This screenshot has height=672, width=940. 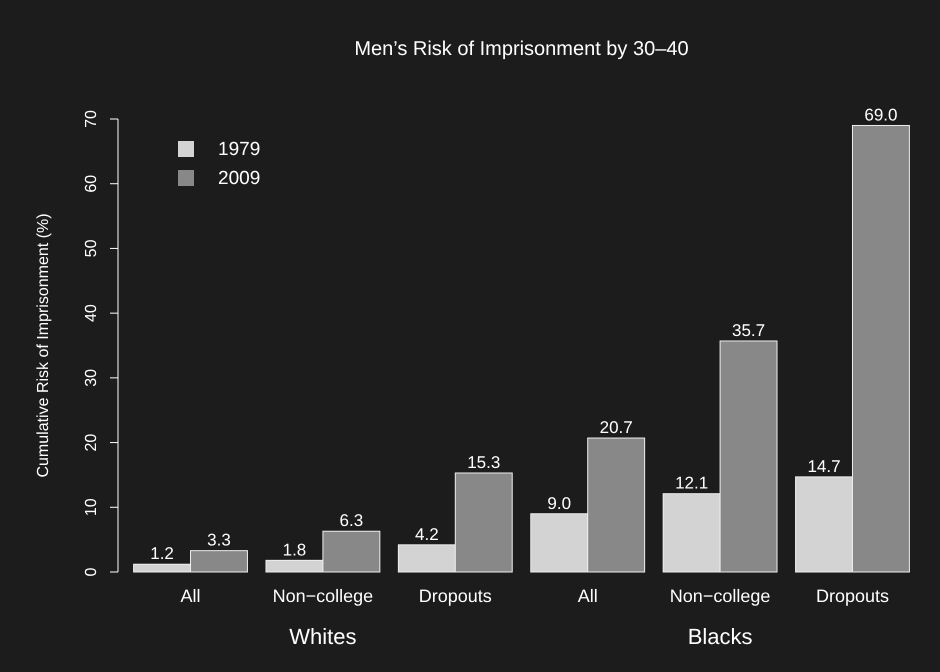 I want to click on text: Whites, so click(x=323, y=636).